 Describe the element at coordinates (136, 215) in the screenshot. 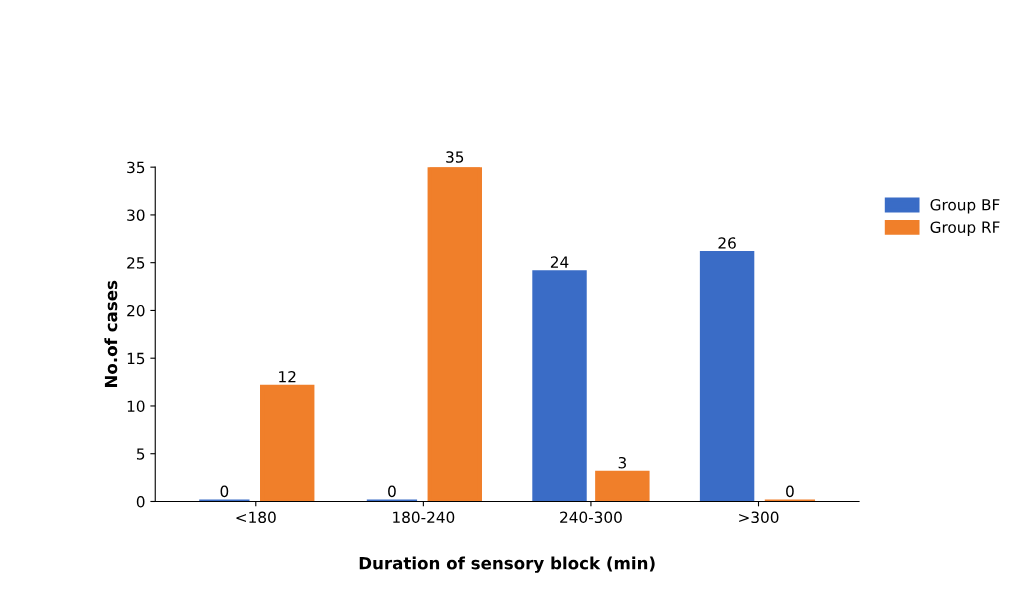

I see `y-tick-label: 30` at that location.